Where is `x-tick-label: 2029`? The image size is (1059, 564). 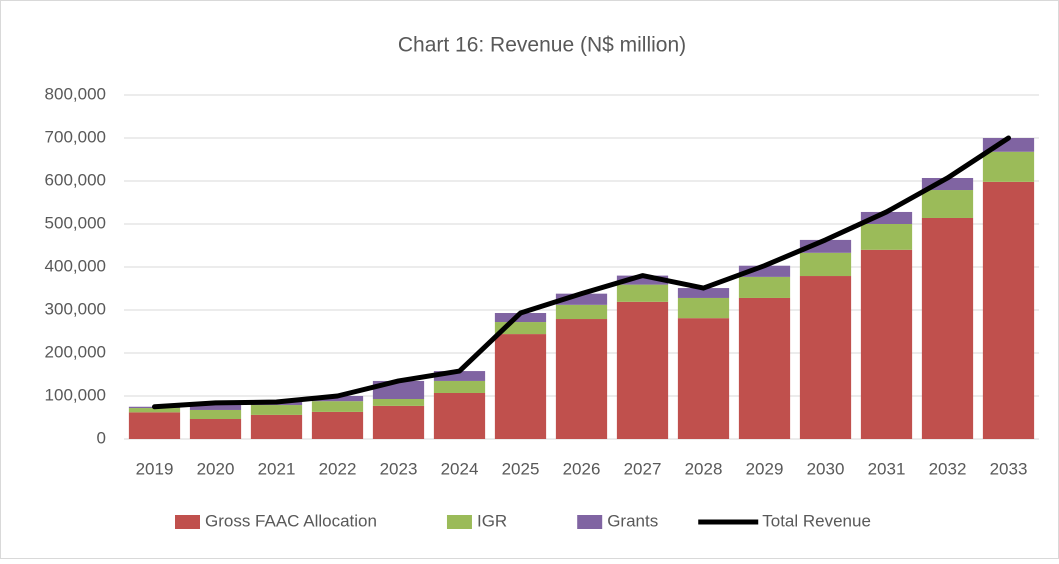 x-tick-label: 2029 is located at coordinates (765, 468).